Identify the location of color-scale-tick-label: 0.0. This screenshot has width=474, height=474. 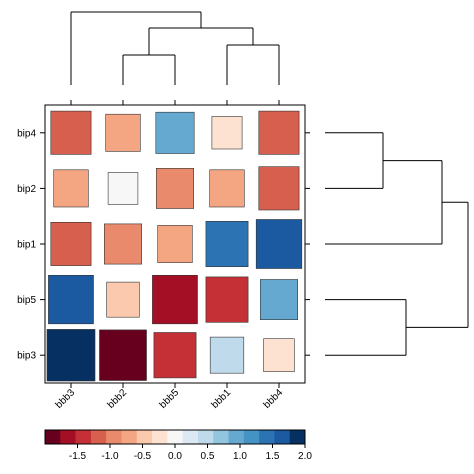
(175, 456).